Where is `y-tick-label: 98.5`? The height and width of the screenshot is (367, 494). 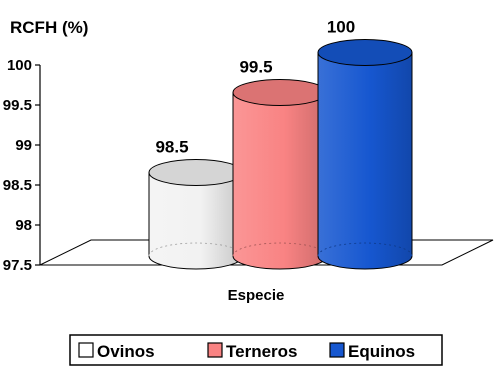 y-tick-label: 98.5 is located at coordinates (17, 185).